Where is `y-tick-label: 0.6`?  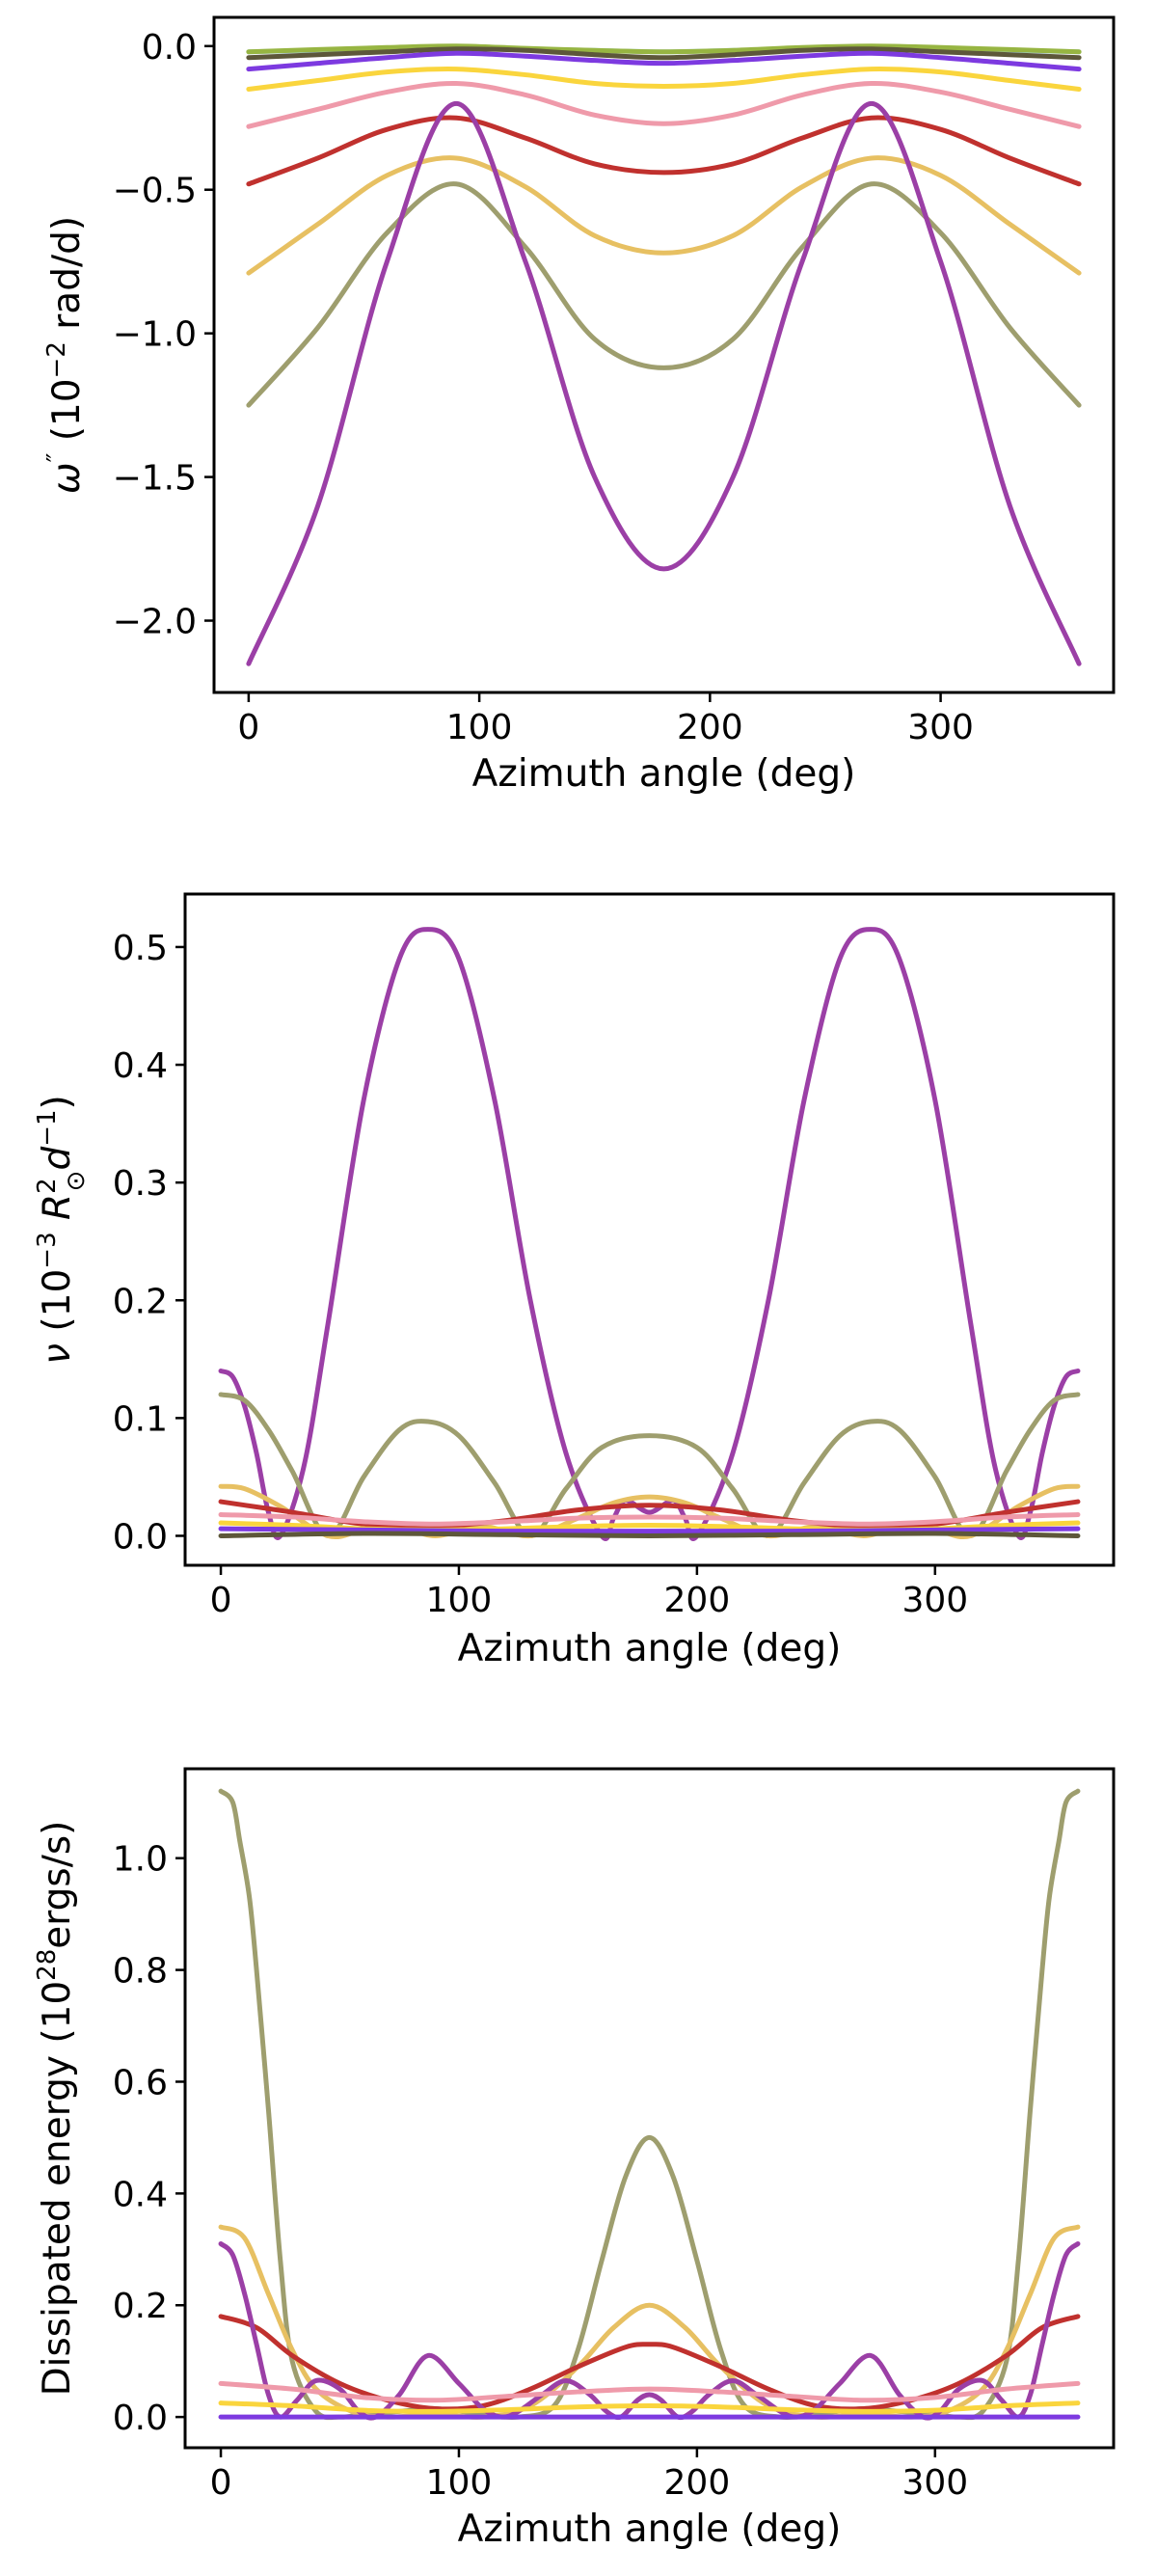 y-tick-label: 0.6 is located at coordinates (140, 2082).